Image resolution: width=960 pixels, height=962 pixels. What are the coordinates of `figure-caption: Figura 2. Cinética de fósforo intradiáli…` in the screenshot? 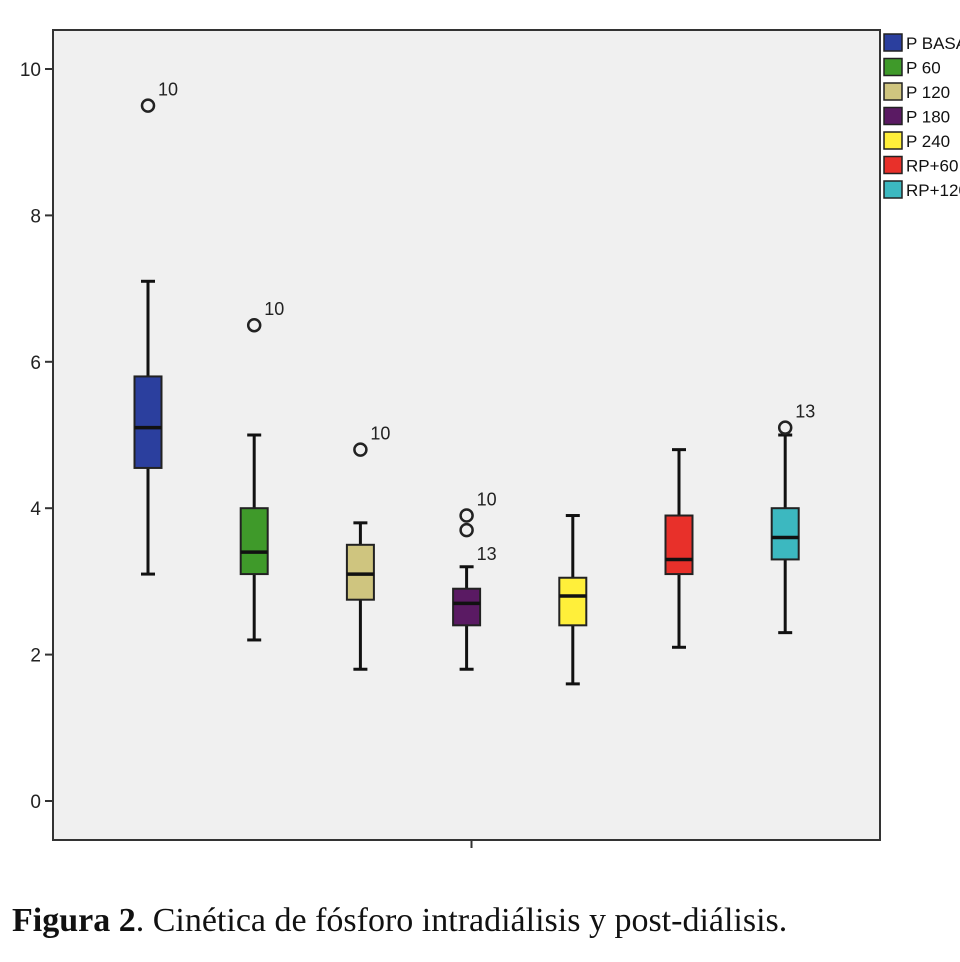 It's located at (399, 921).